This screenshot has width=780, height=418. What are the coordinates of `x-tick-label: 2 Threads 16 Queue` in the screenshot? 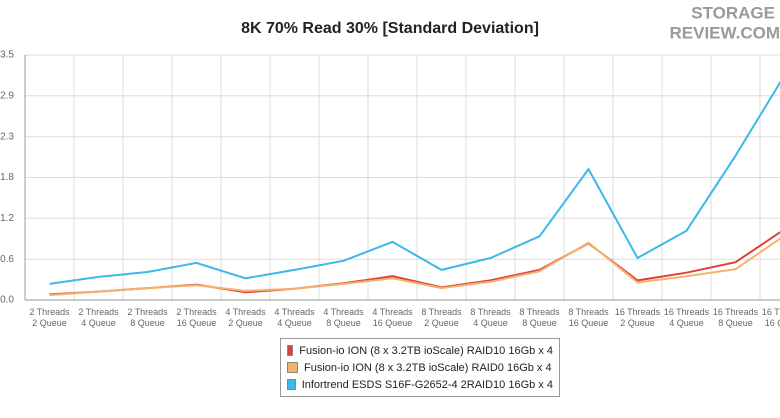 It's located at (196, 317).